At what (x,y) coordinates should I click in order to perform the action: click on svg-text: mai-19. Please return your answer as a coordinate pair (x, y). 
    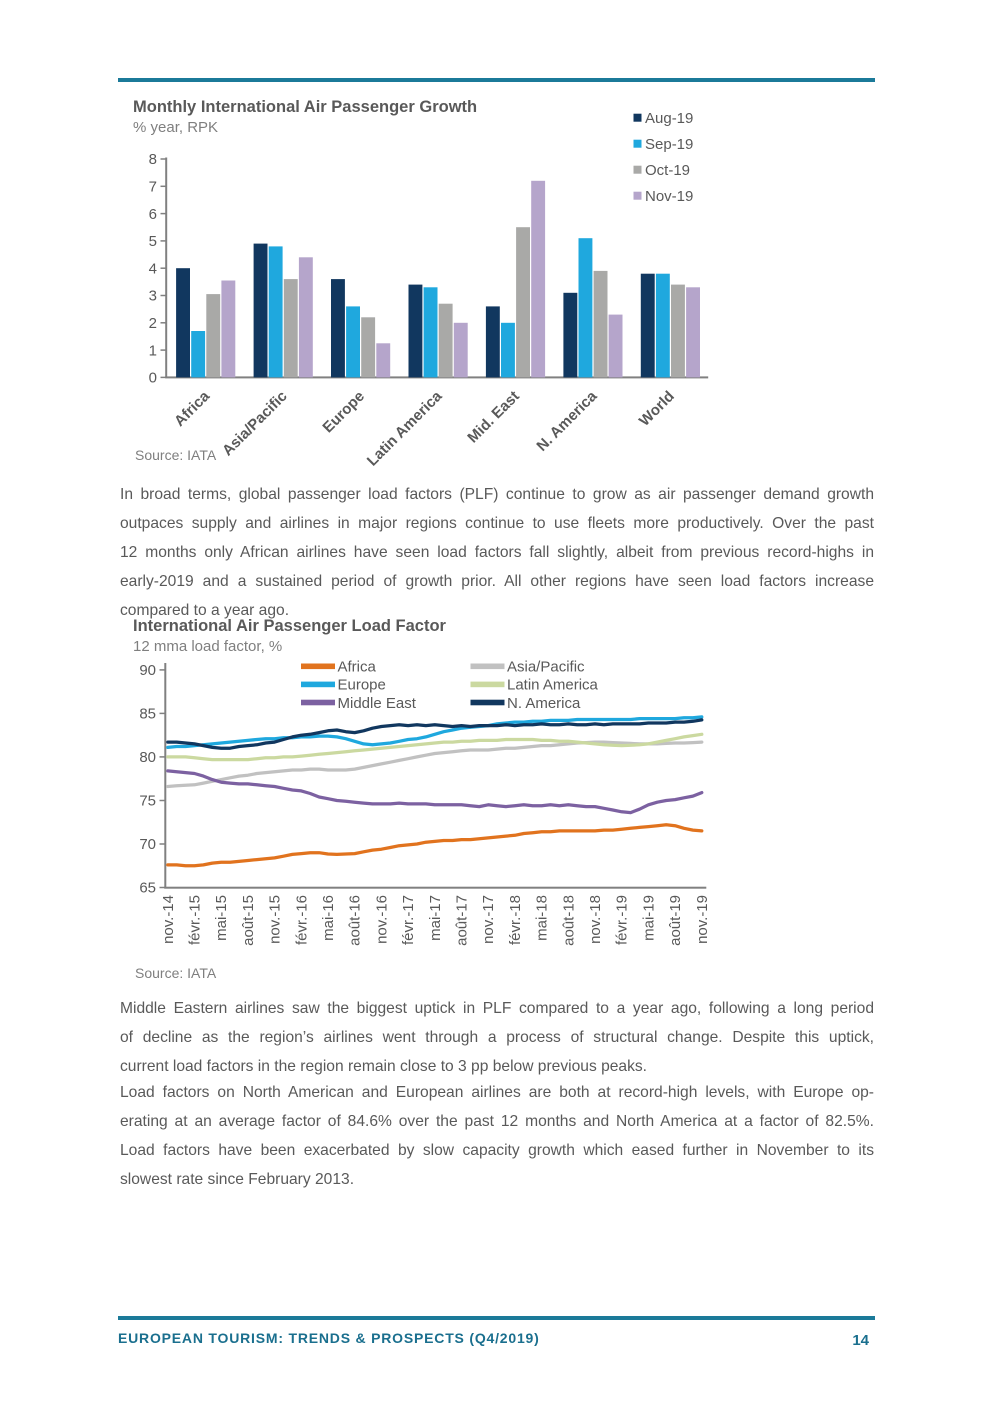
    Looking at the image, I should click on (648, 918).